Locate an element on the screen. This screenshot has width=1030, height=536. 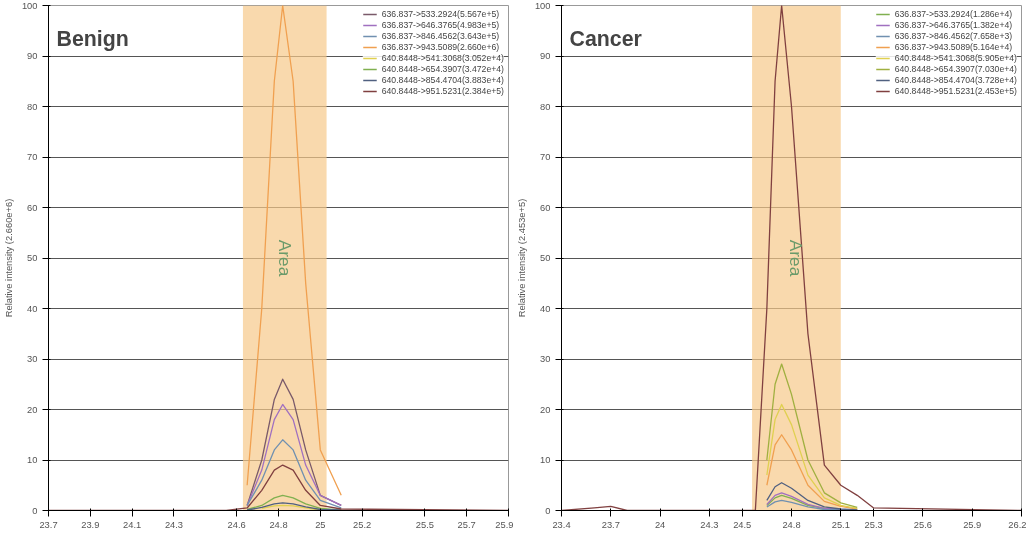
x-tick-label: 25.3 is located at coordinates (873, 524).